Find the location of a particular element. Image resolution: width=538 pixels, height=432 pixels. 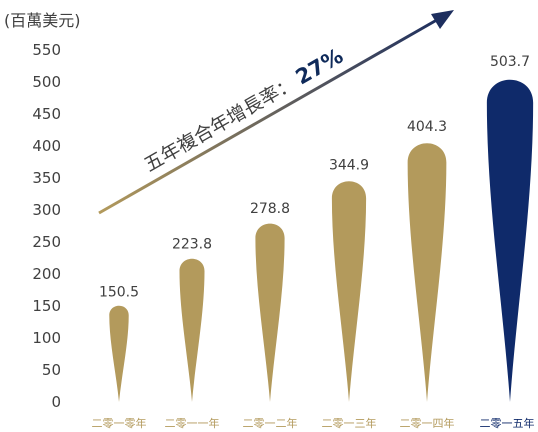

cagr-text: 五年複合年增長率：27% is located at coordinates (244, 110).